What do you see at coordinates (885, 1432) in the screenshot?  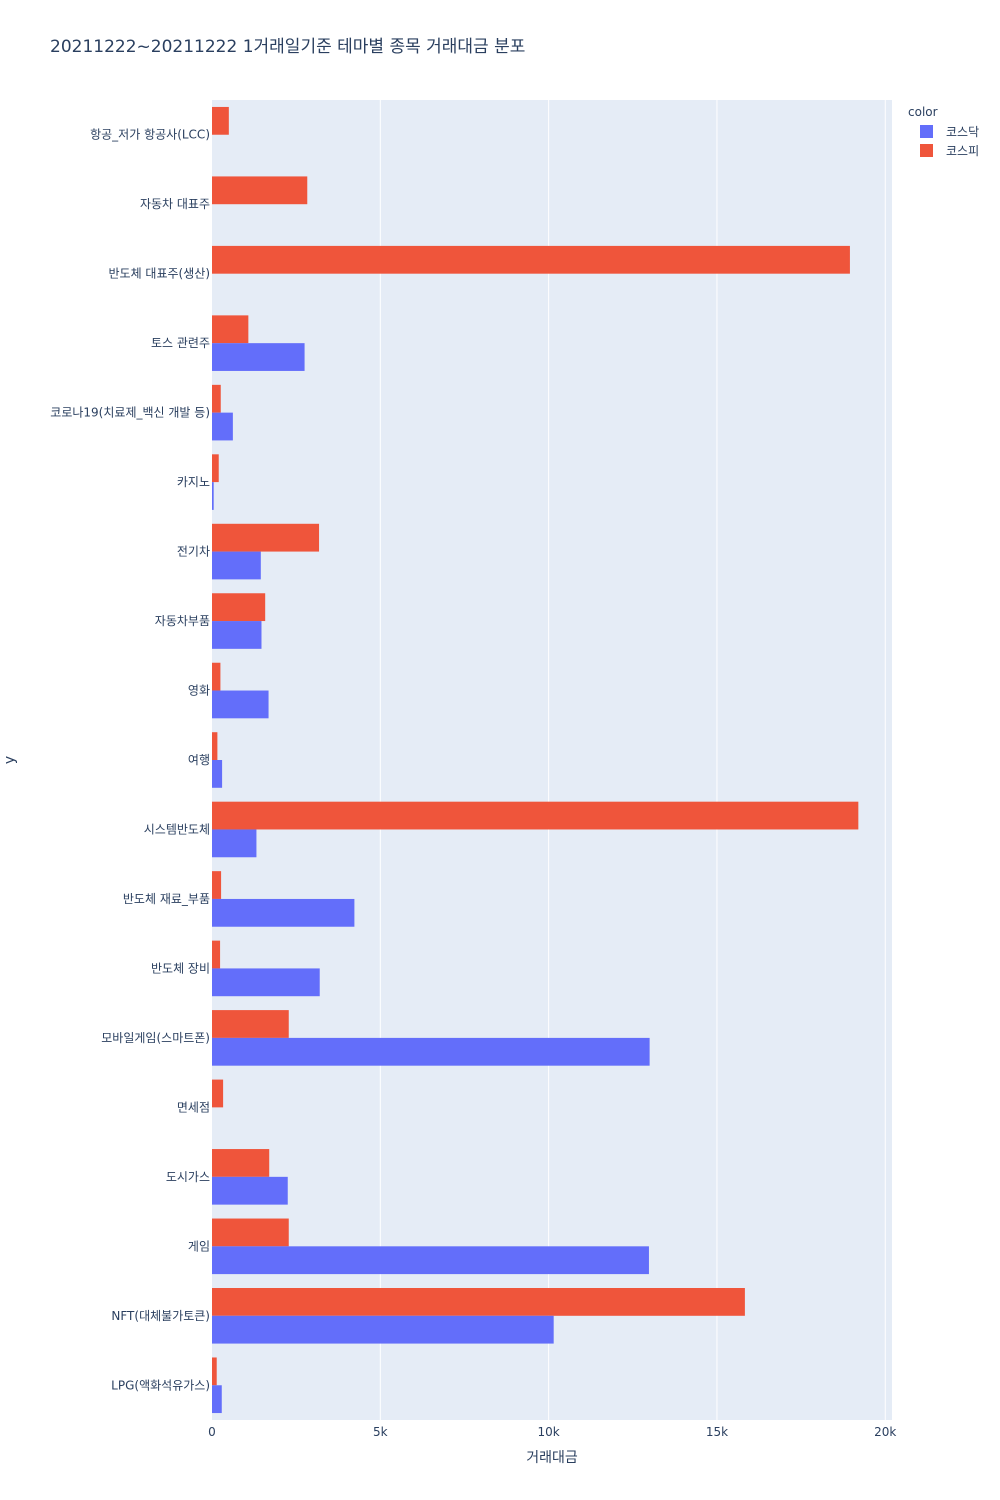 I see `x-tick-label-4: 20k` at bounding box center [885, 1432].